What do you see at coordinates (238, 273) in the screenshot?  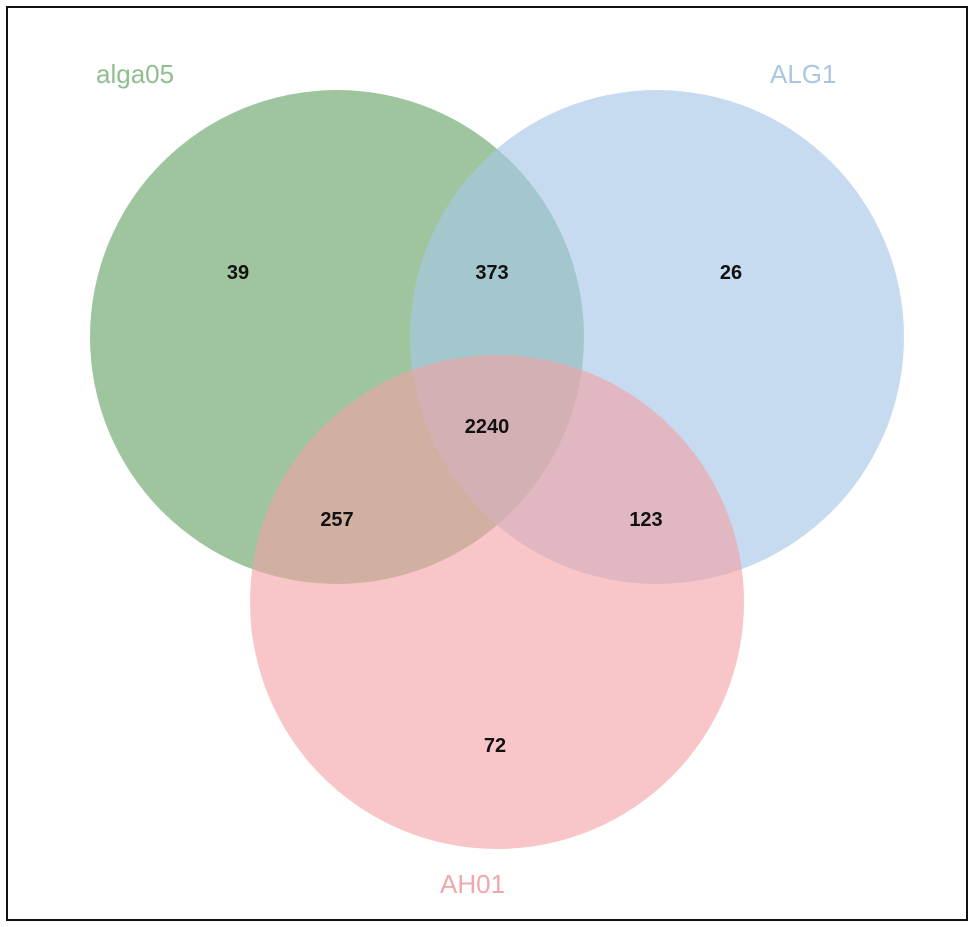 I see `count-alga05-only: 39` at bounding box center [238, 273].